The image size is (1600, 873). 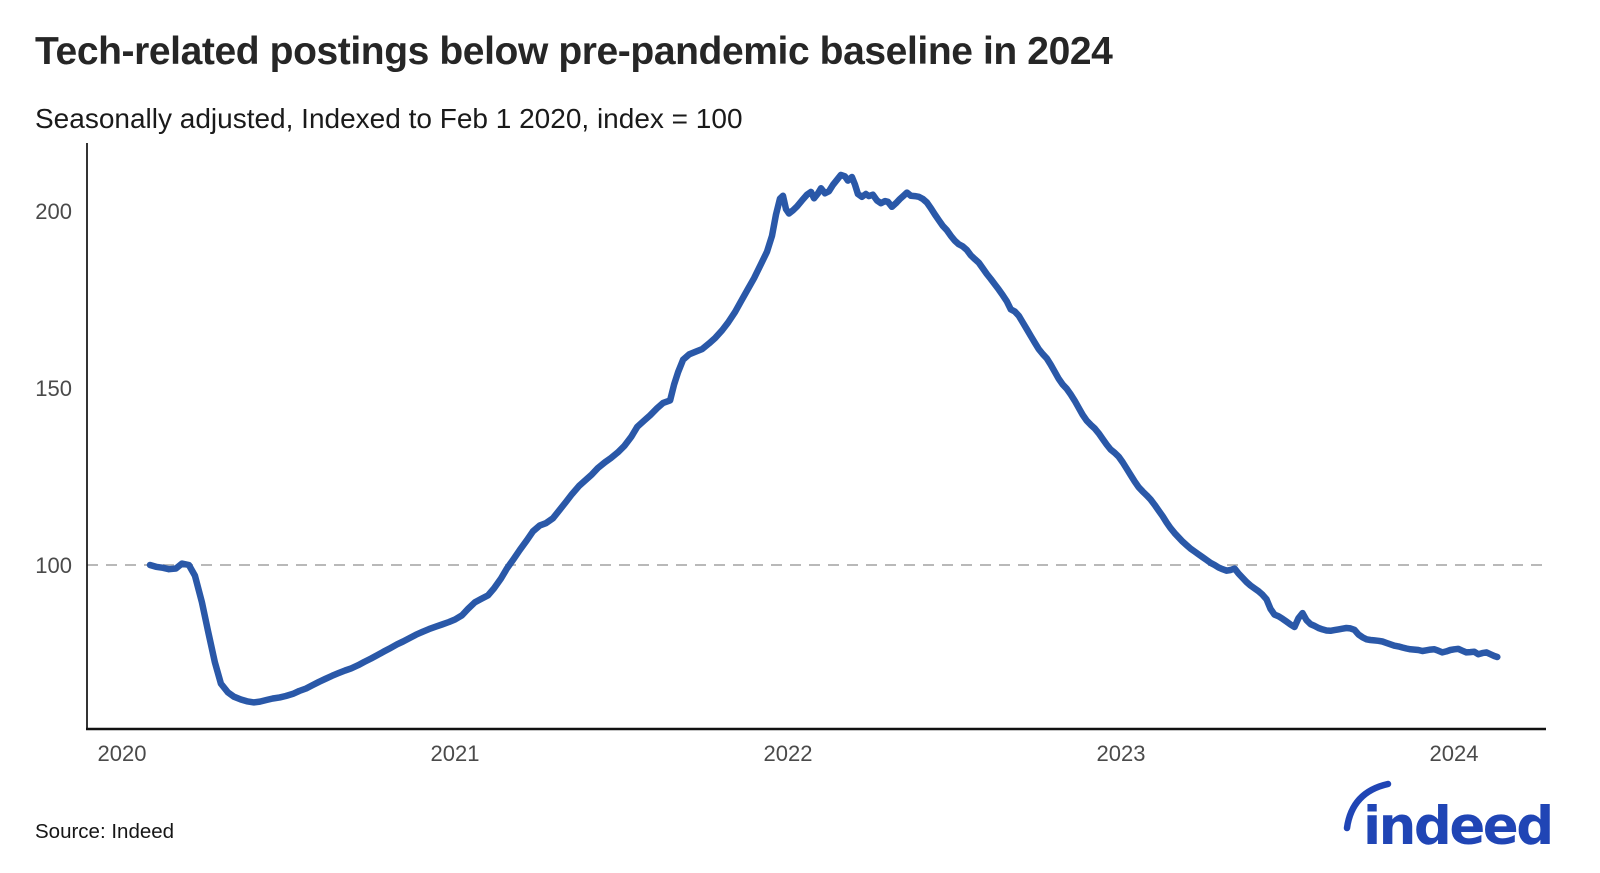 I want to click on x-axis-tick-labels: 2020 2021 2022 2023 2024, so click(x=788, y=753).